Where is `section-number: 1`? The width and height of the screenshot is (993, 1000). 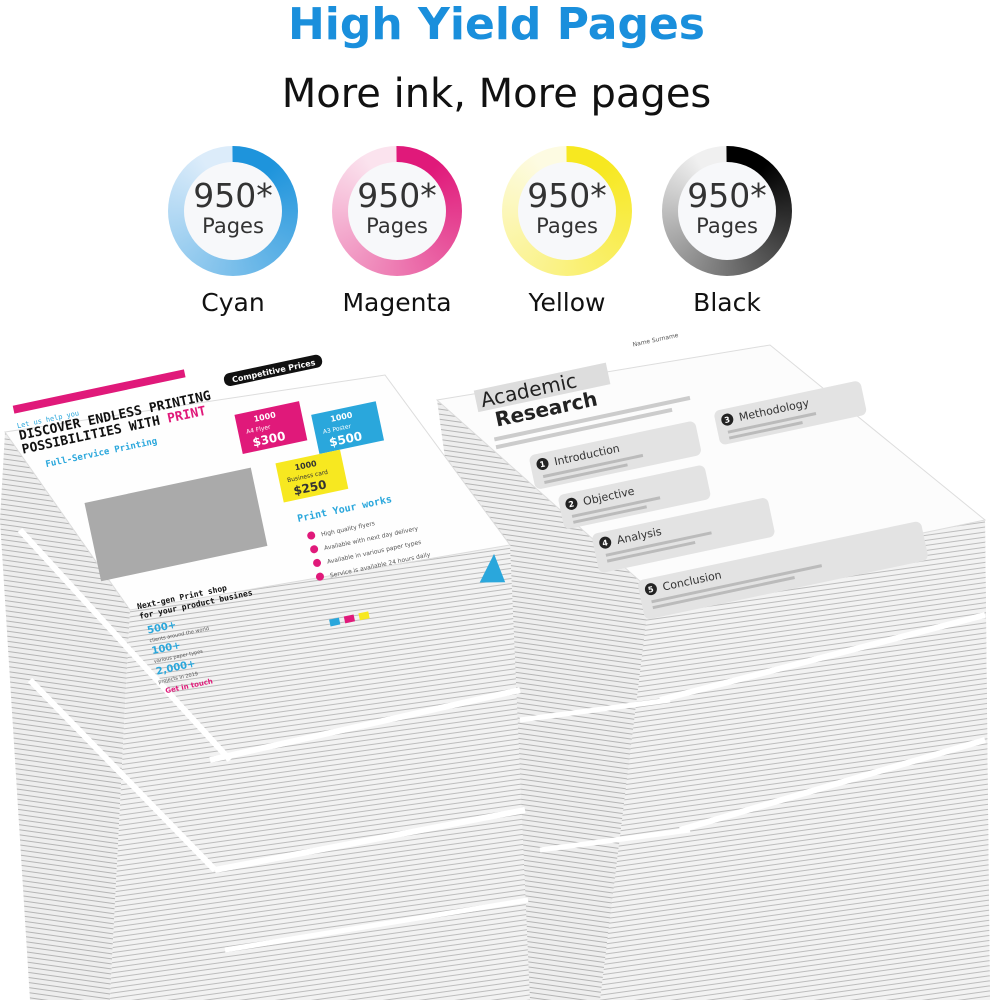 section-number: 1 is located at coordinates (543, 464).